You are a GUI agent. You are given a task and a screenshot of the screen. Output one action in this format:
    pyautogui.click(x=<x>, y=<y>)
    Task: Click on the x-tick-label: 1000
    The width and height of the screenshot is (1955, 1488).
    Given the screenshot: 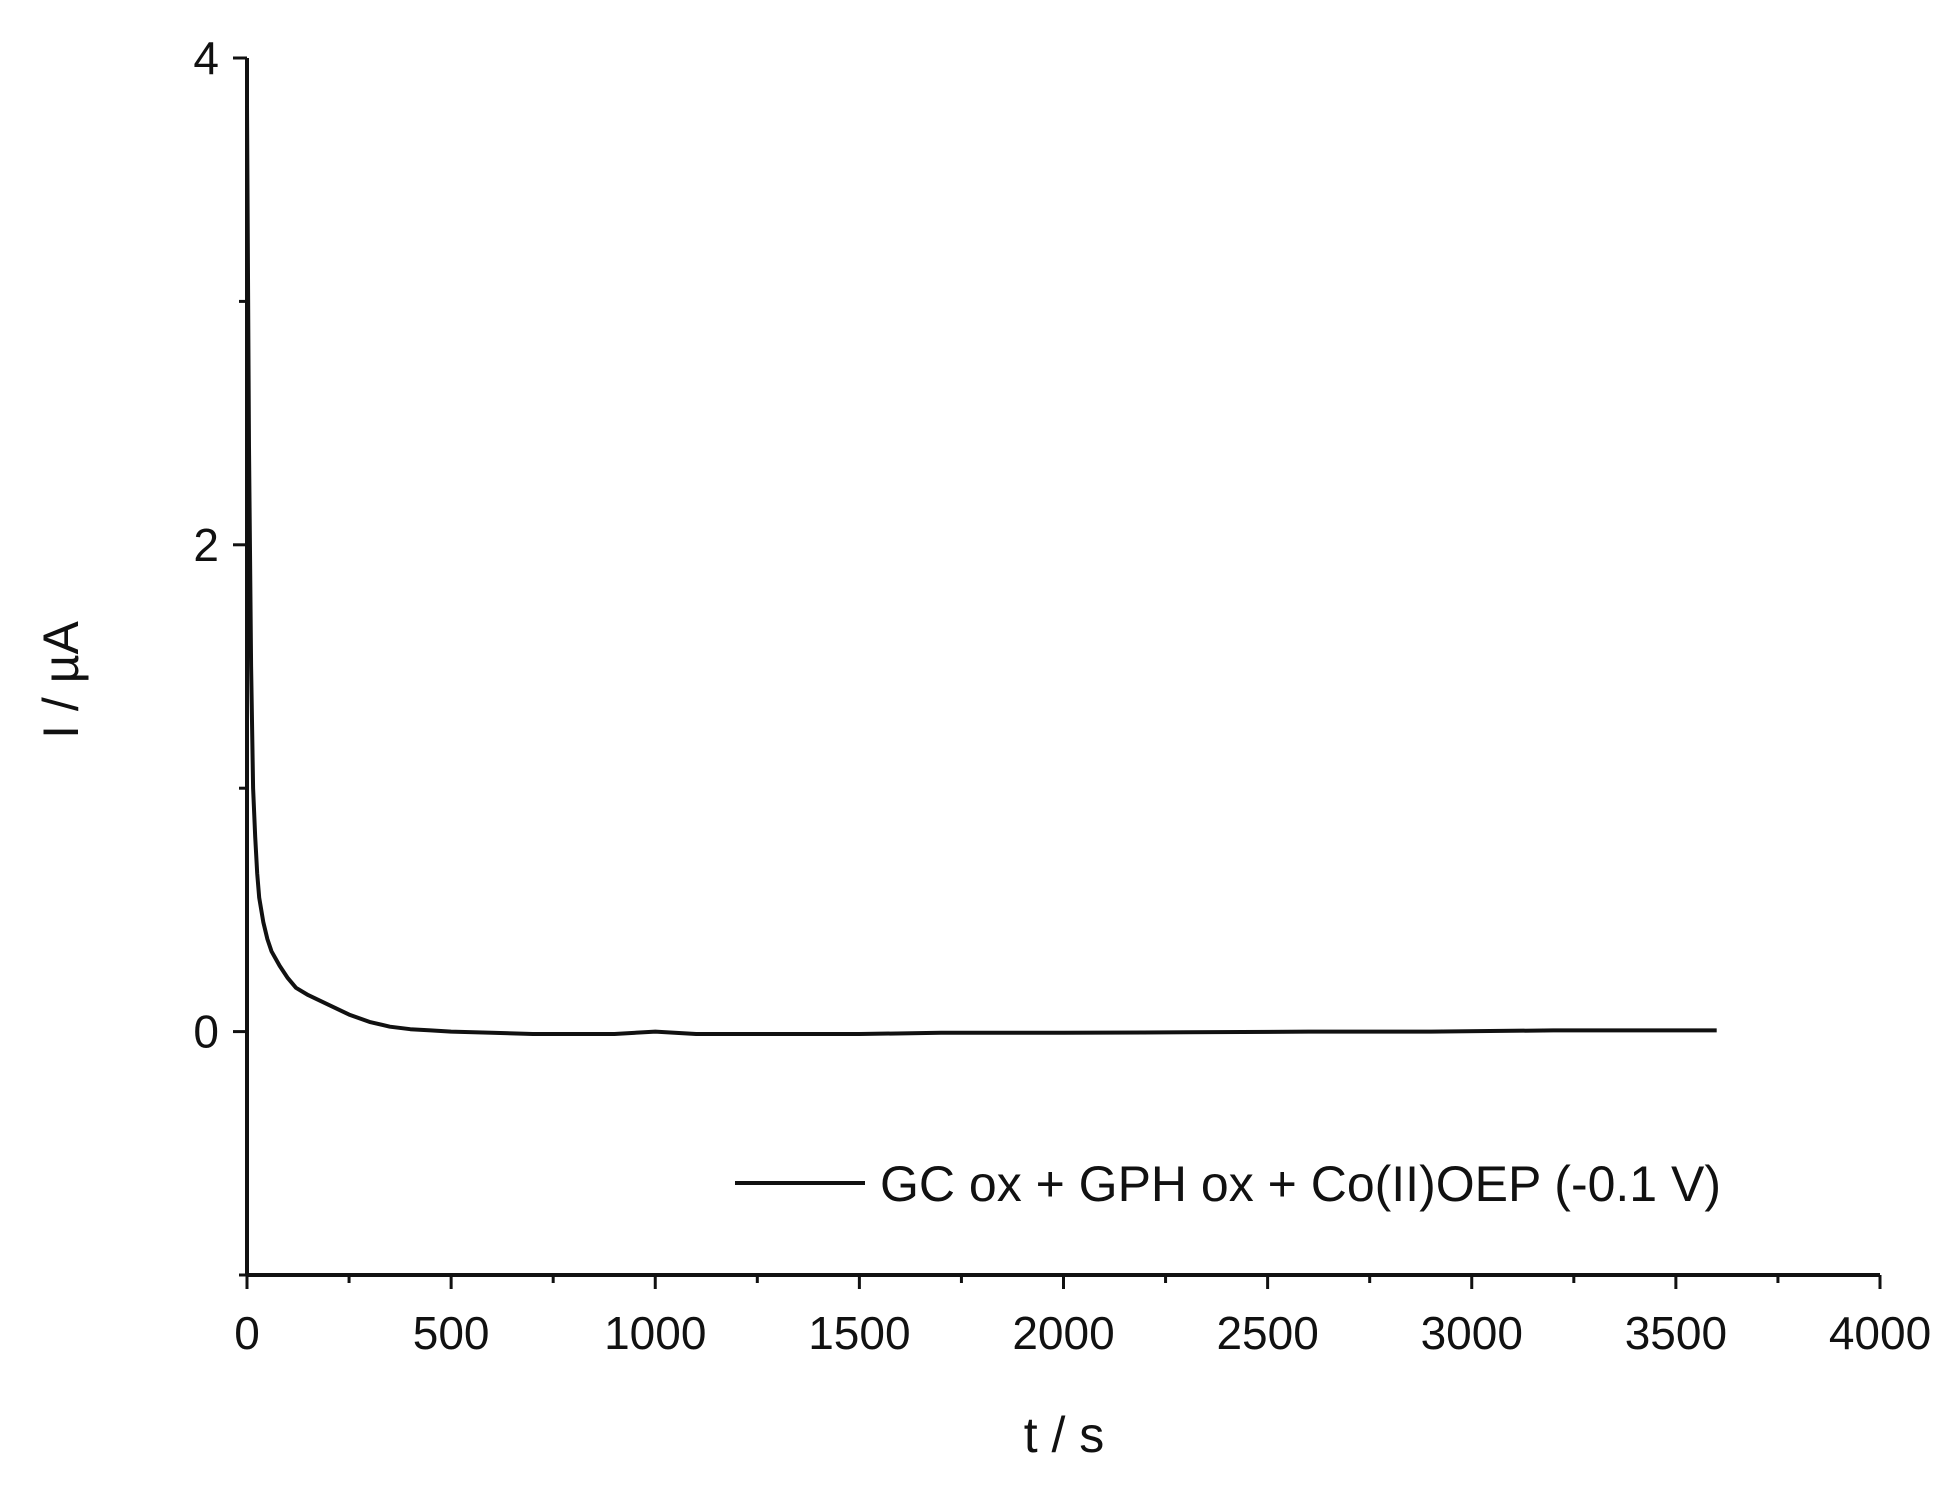 What is the action you would take?
    pyautogui.click(x=655, y=1333)
    